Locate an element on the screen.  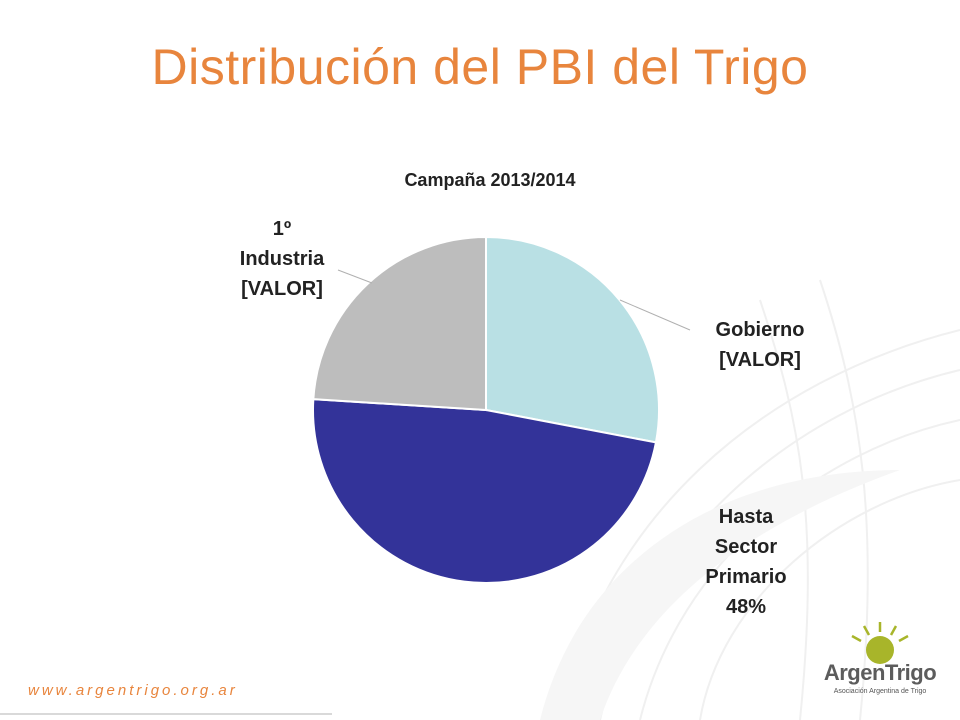
chart-title: Campaña 2013/2014 is located at coordinates (490, 180).